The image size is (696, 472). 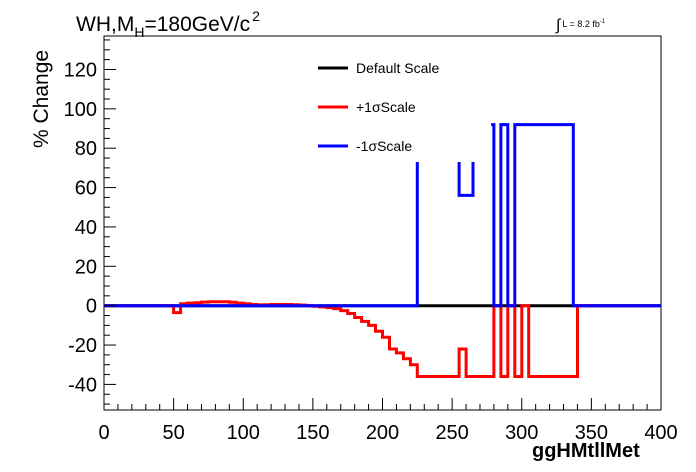 What do you see at coordinates (41, 98) in the screenshot?
I see `y-axis-label: % Change` at bounding box center [41, 98].